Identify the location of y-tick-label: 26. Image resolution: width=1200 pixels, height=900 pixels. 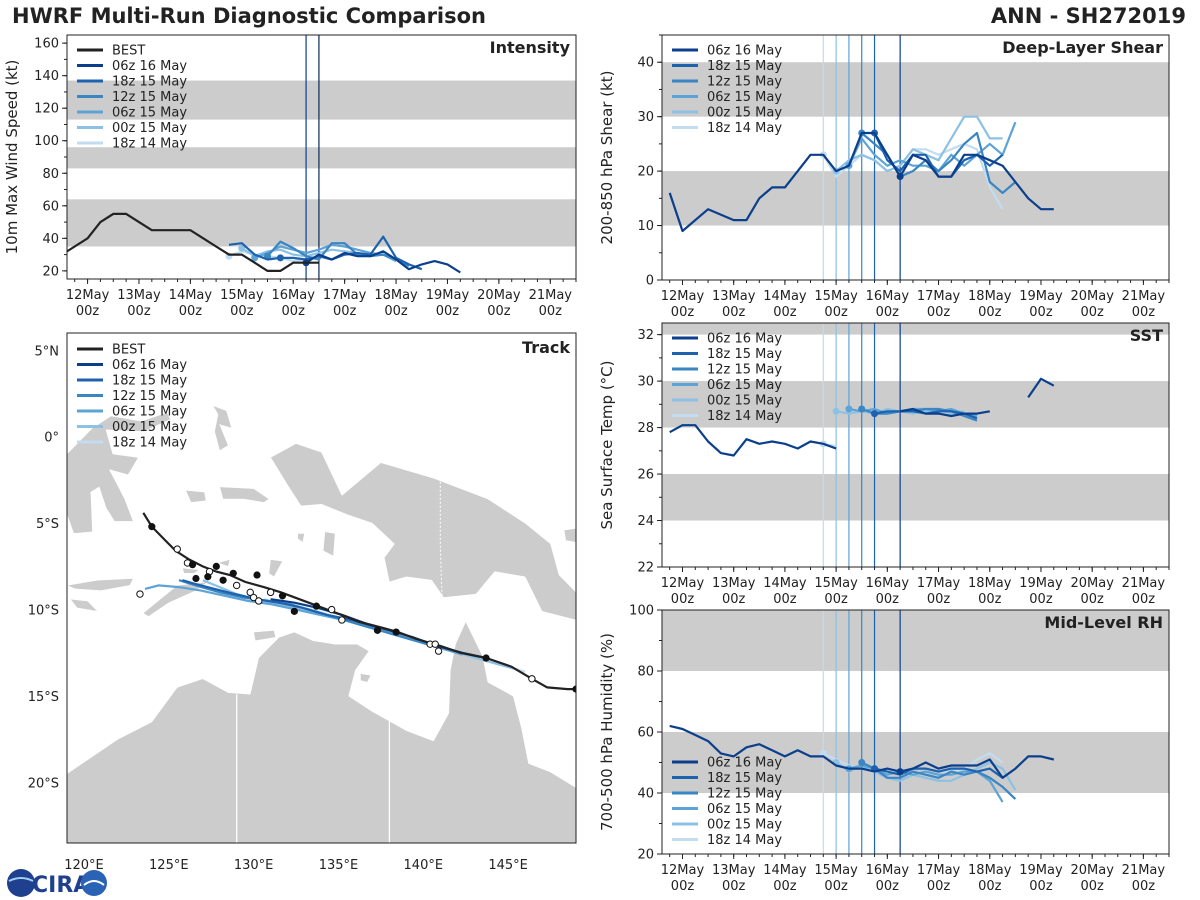
(645, 475).